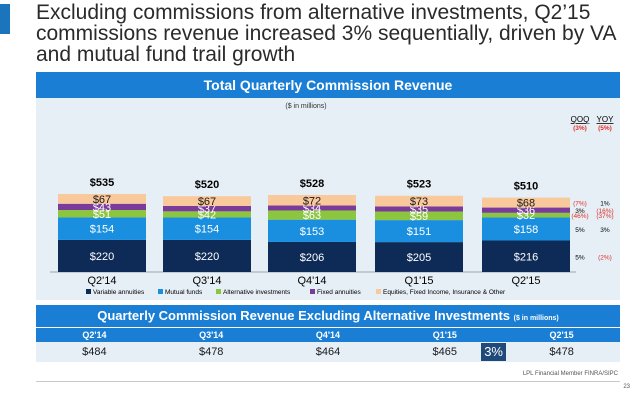  I want to click on total-label: $510, so click(526, 187).